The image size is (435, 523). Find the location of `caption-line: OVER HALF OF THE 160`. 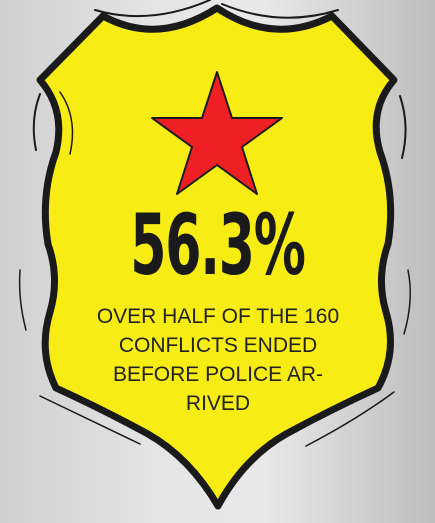

caption-line: OVER HALF OF THE 160 is located at coordinates (218, 316).